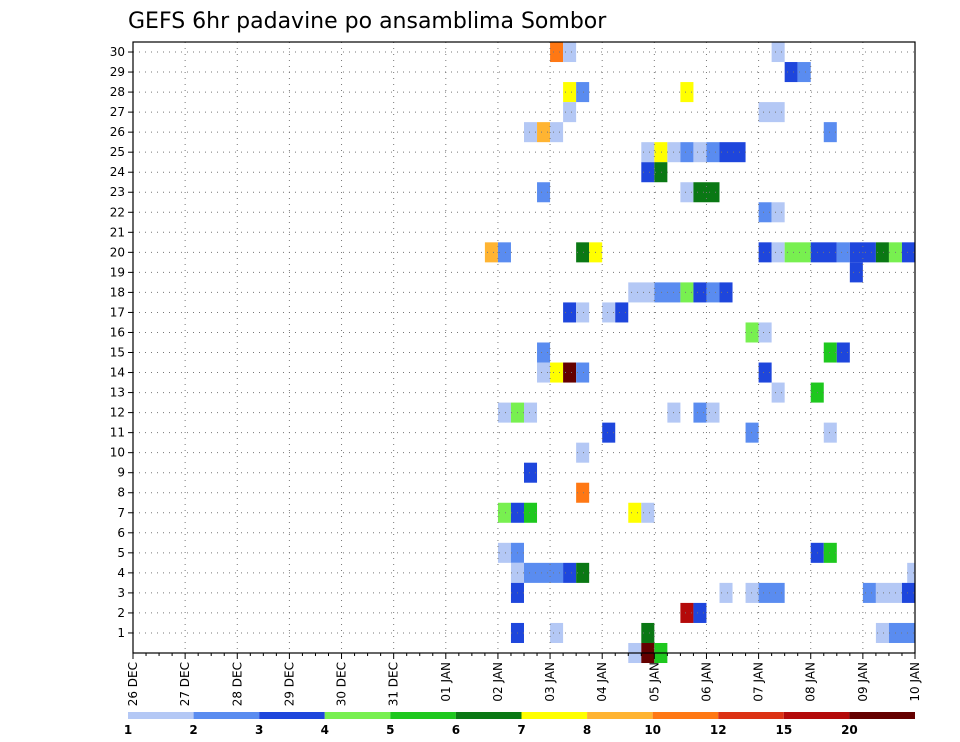 Image resolution: width=960 pixels, height=742 pixels. Describe the element at coordinates (259, 730) in the screenshot. I see `colorbar-label: 3` at that location.